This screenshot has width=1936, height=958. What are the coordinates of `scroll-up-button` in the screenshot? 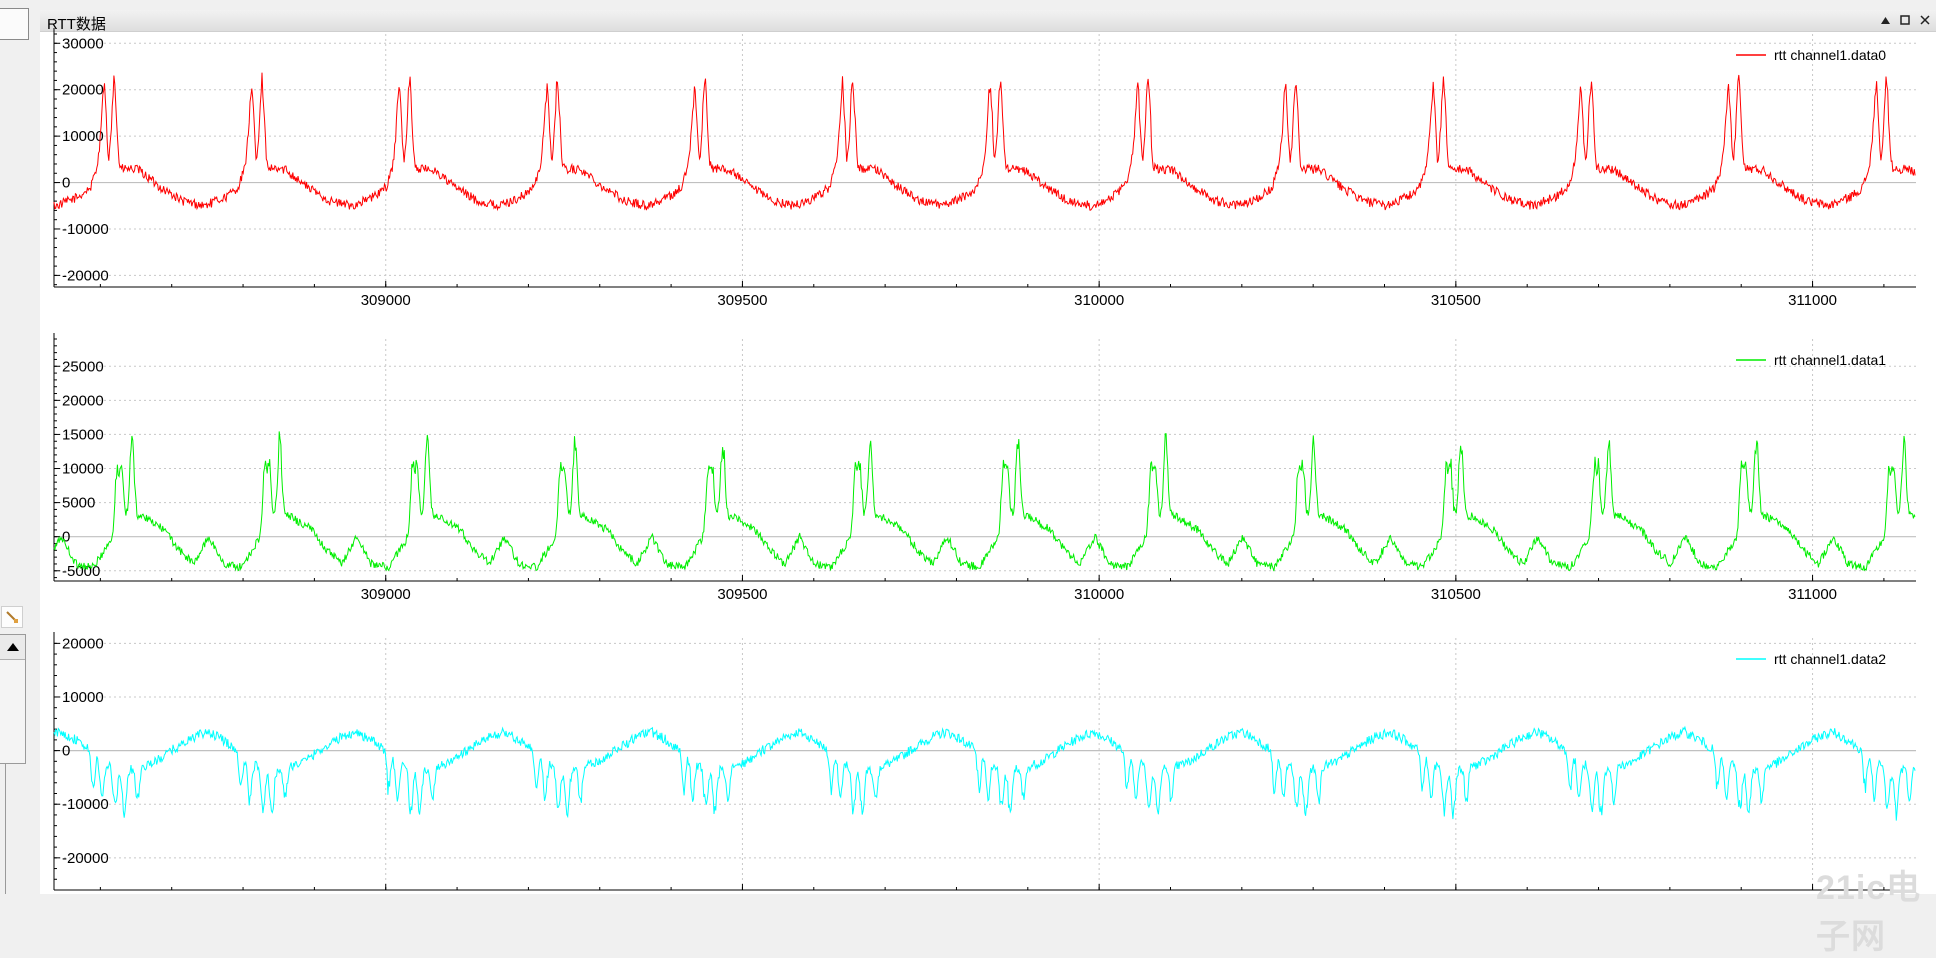 It's located at (12, 647).